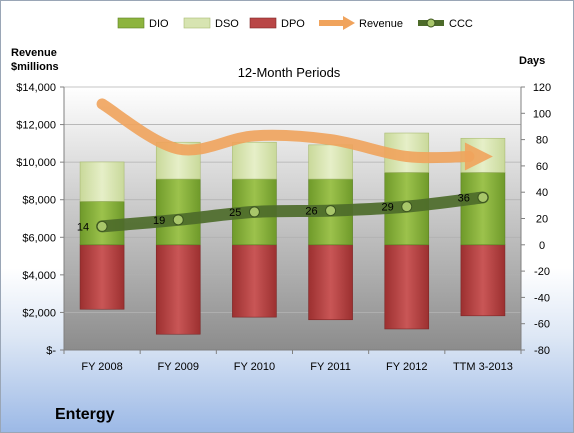 The width and height of the screenshot is (574, 433). Describe the element at coordinates (478, 156) in the screenshot. I see `revenue-arrowhead` at that location.